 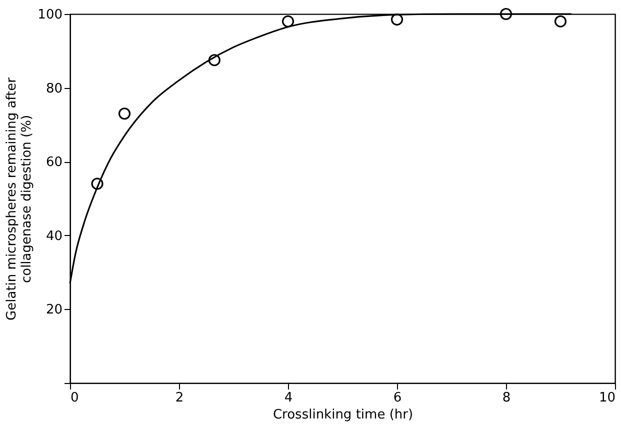 What do you see at coordinates (179, 398) in the screenshot?
I see `x-tick-label: 2` at bounding box center [179, 398].